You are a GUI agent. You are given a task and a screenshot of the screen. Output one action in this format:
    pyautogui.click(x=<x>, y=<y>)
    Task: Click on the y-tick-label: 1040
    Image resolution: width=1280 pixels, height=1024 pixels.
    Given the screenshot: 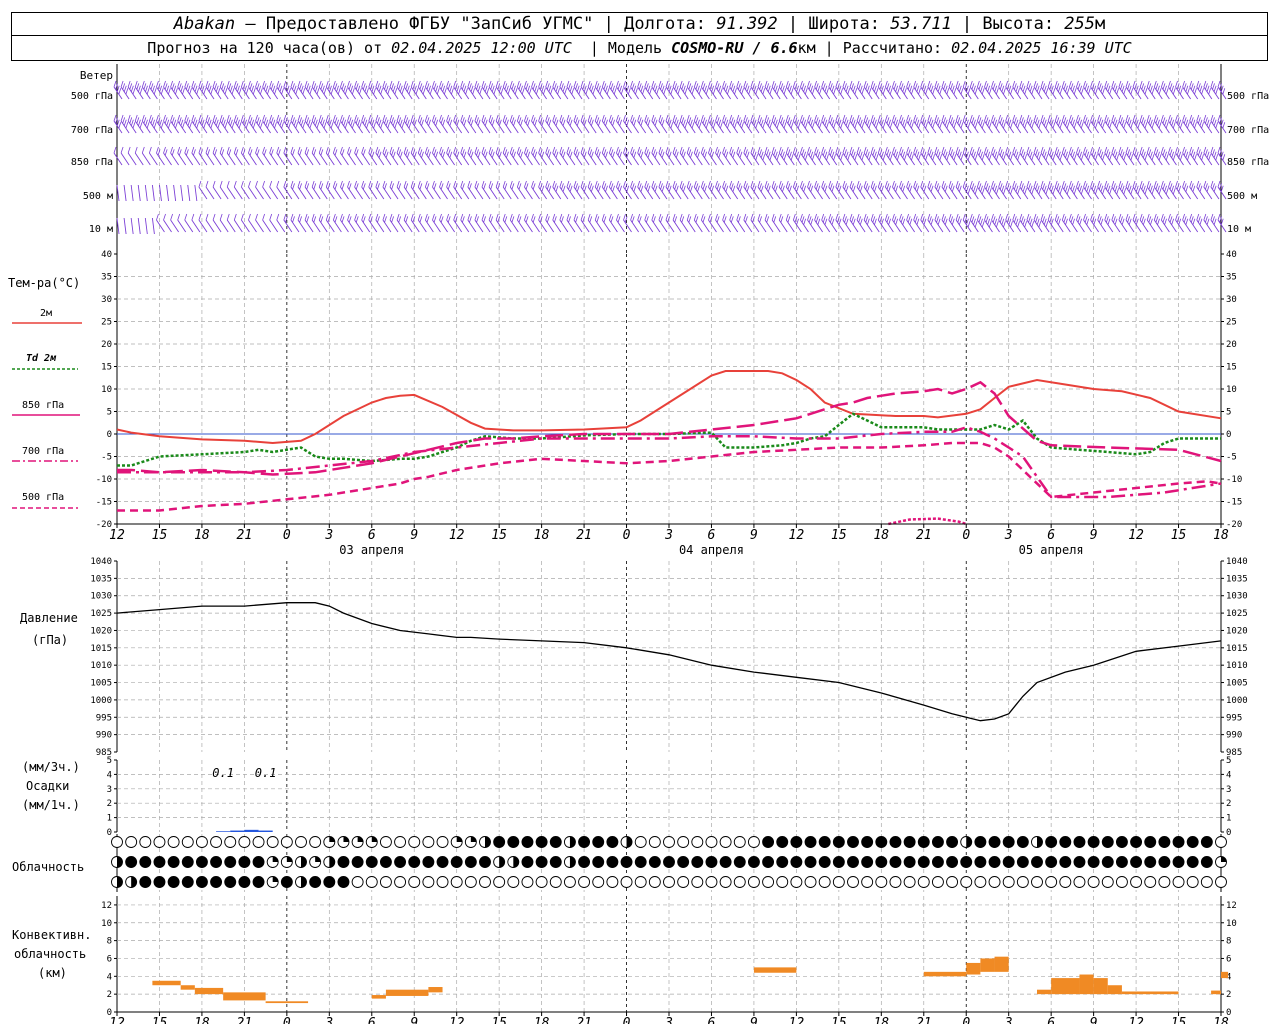 What is the action you would take?
    pyautogui.click(x=101, y=562)
    